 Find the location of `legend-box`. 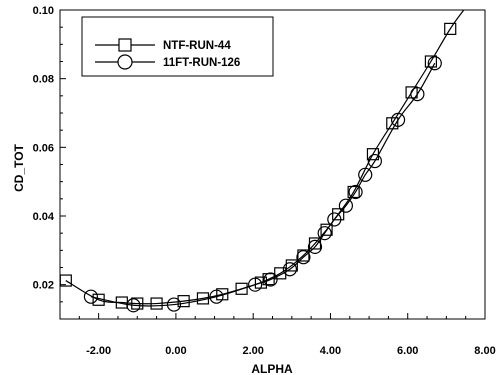

legend-box is located at coordinates (177, 46).